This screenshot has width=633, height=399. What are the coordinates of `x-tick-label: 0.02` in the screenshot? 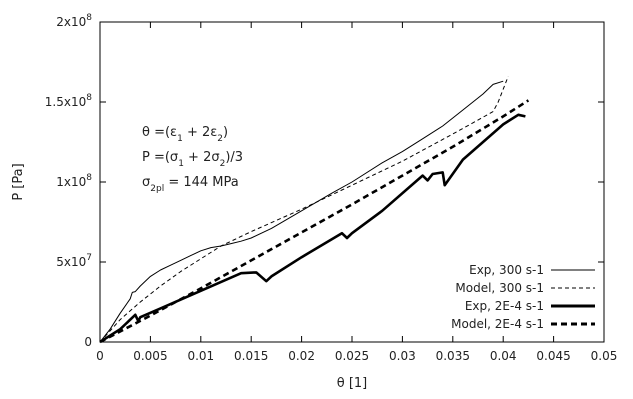 It's located at (301, 356).